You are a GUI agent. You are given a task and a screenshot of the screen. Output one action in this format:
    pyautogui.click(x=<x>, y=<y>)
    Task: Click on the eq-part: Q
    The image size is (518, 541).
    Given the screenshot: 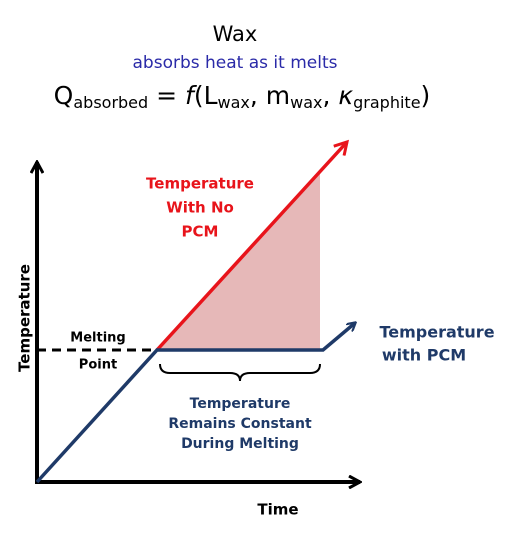 What is the action you would take?
    pyautogui.click(x=64, y=95)
    